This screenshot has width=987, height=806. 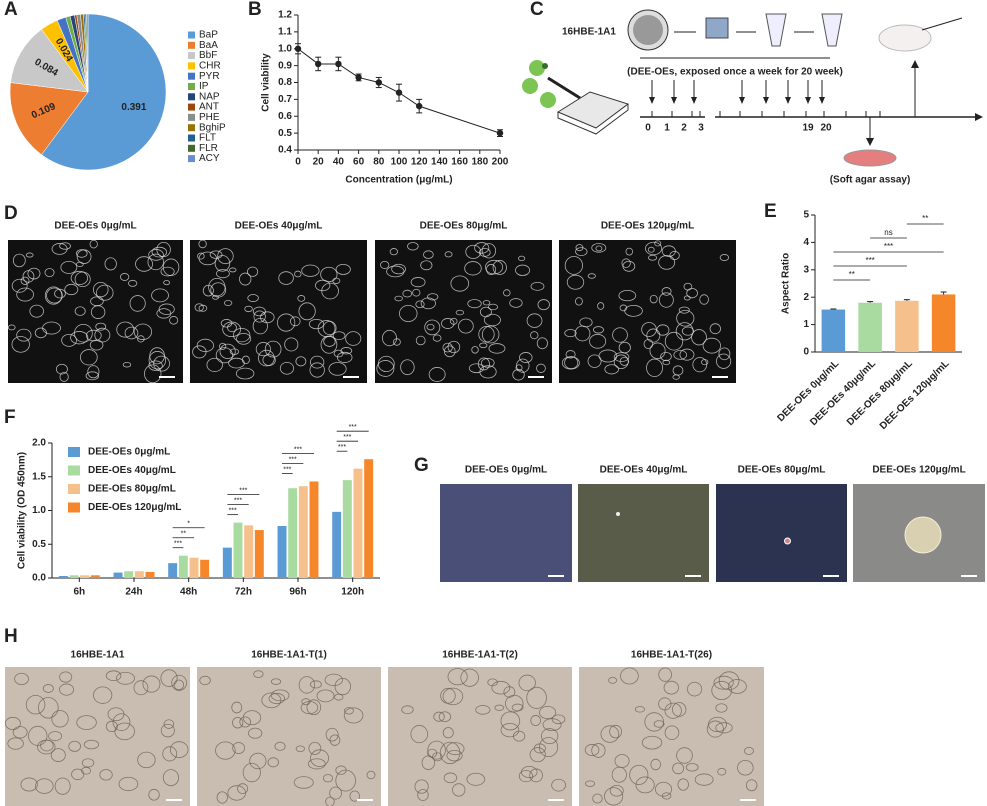 I want to click on significance: **, so click(x=925, y=218).